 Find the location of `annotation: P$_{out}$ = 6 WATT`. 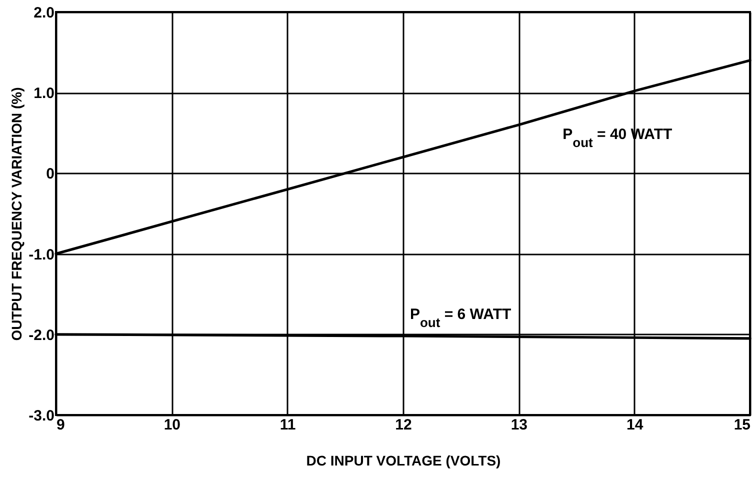

annotation: P$_{out}$ = 6 WATT is located at coordinates (461, 318).